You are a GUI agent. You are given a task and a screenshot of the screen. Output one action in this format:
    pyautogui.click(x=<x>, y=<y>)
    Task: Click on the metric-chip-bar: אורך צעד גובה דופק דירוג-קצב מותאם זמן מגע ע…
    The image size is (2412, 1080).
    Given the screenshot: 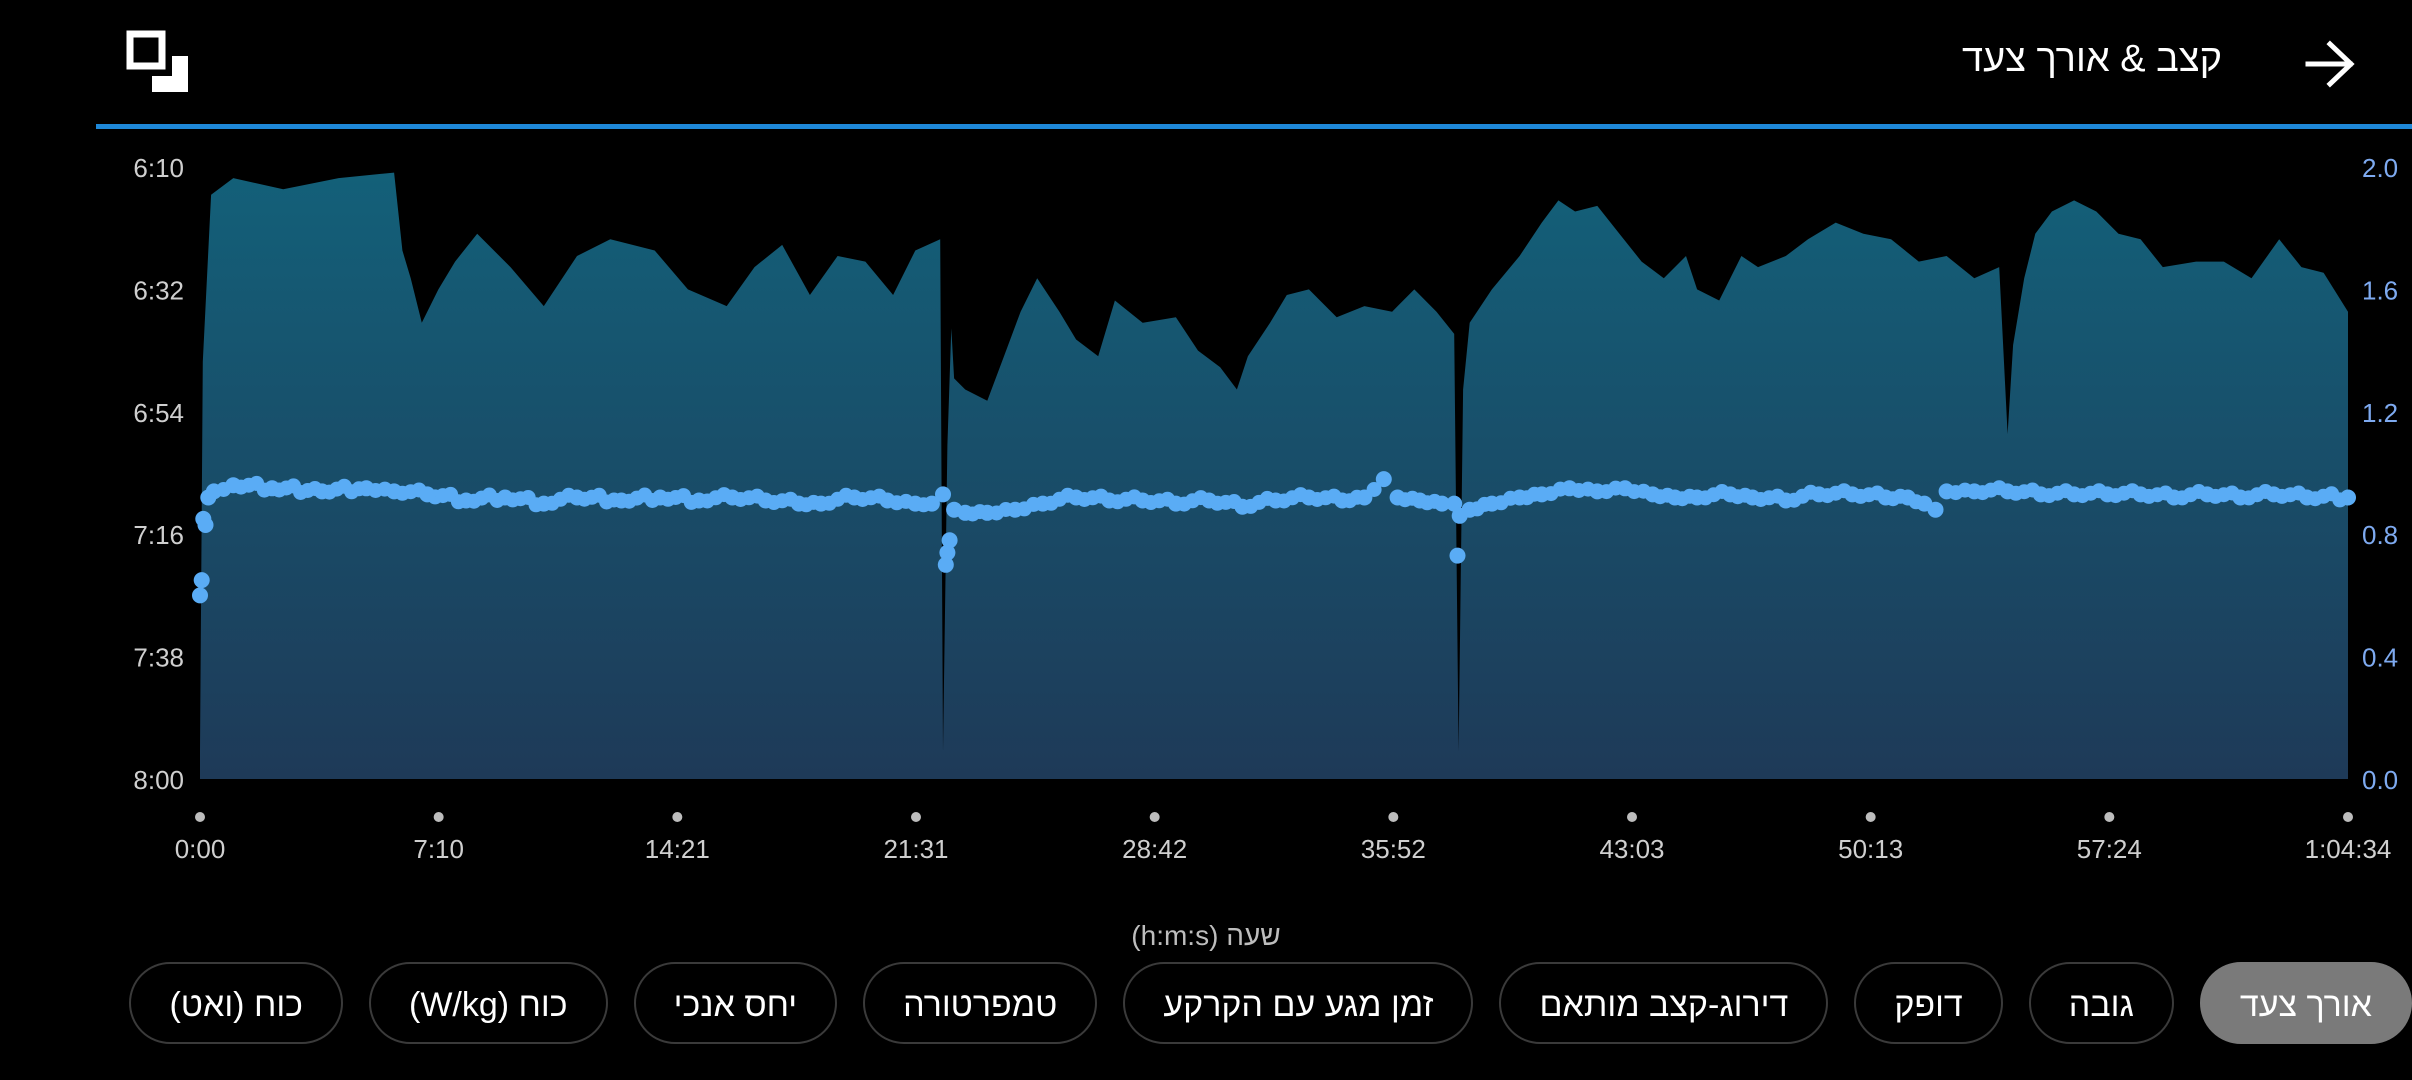 What is the action you would take?
    pyautogui.click(x=1254, y=1005)
    